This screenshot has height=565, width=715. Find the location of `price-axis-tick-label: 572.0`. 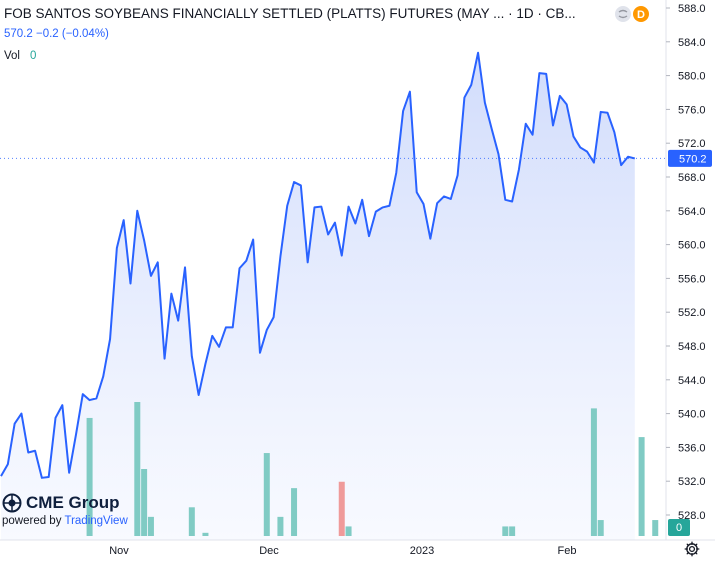

price-axis-tick-label: 572.0 is located at coordinates (692, 144).